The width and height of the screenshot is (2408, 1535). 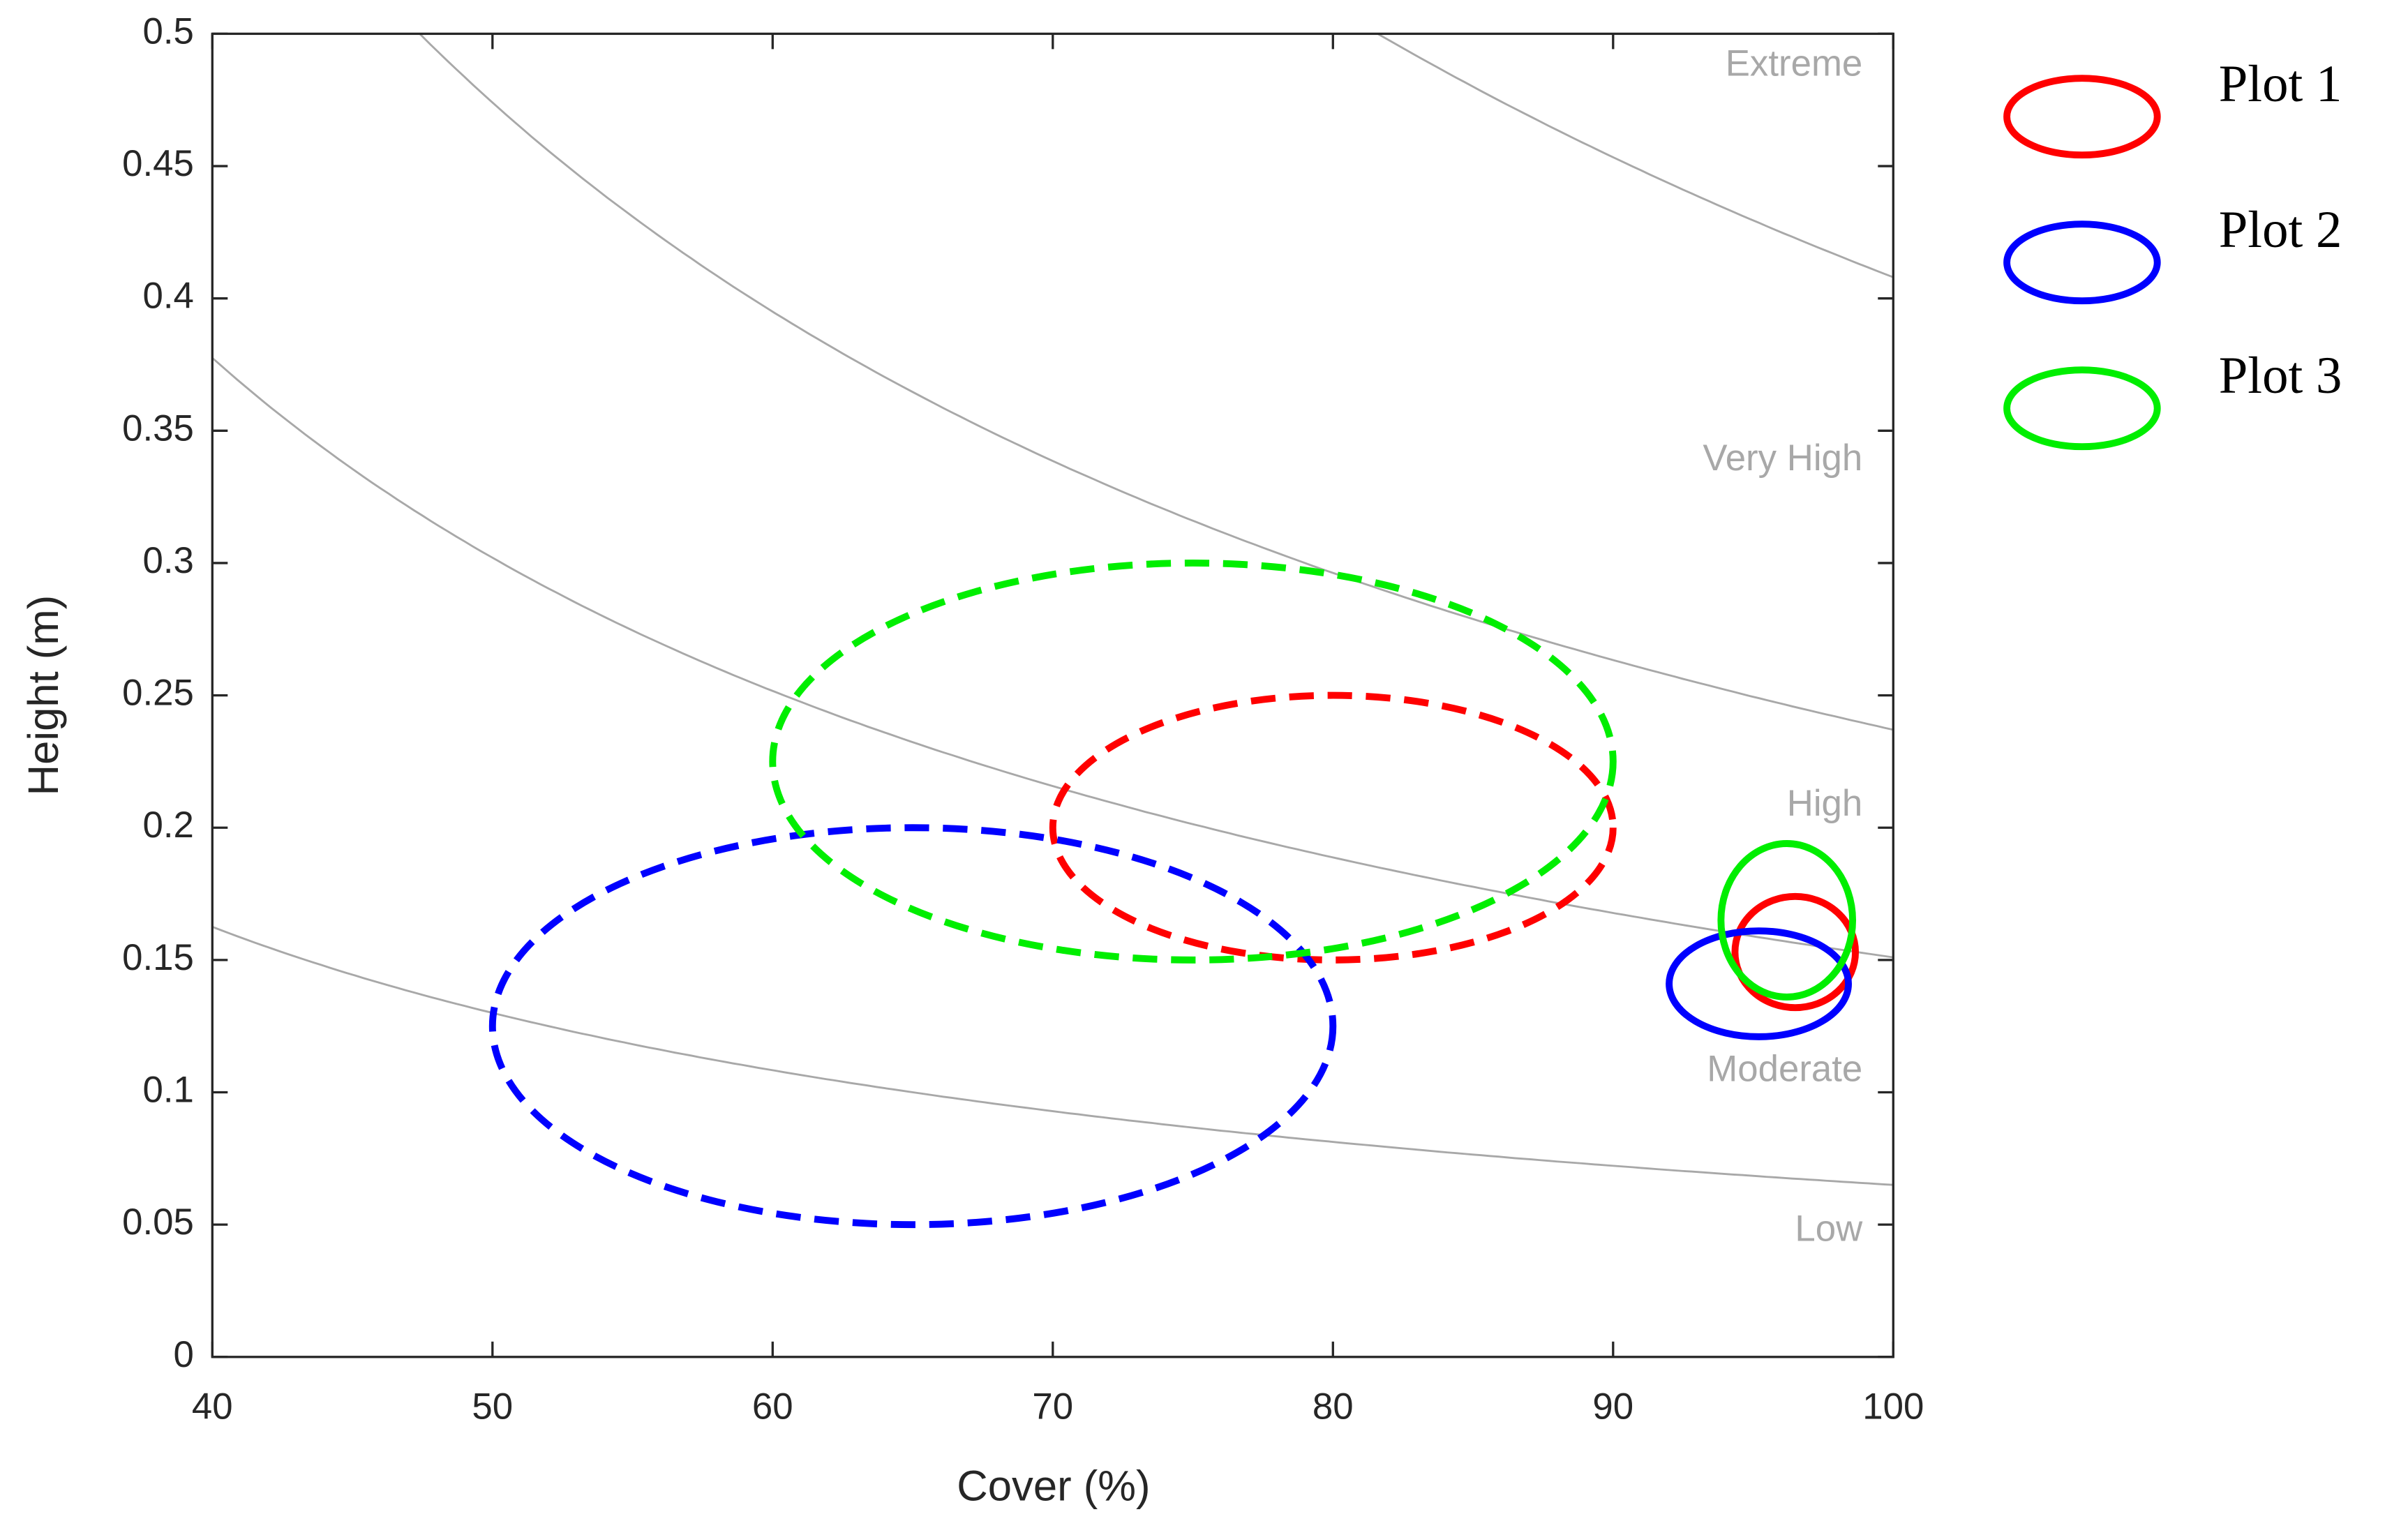 What do you see at coordinates (158, 163) in the screenshot?
I see `y-tick-label: 0.45` at bounding box center [158, 163].